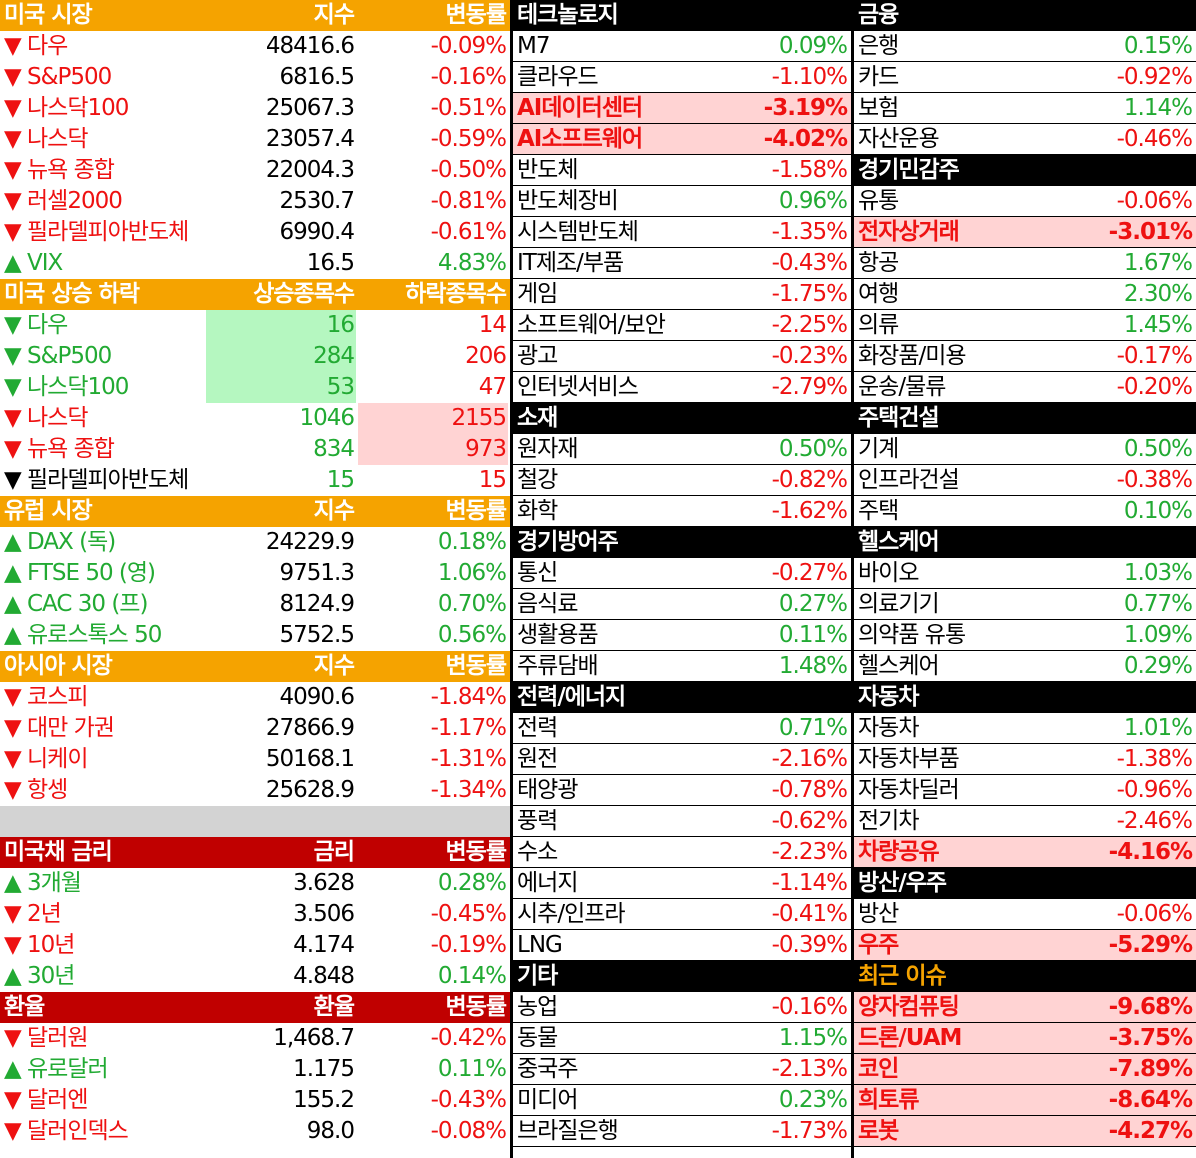 The image size is (1196, 1158). Describe the element at coordinates (255, 790) in the screenshot. I see `table-row: ▼ 항셍 25628.9 -1.34%` at that location.